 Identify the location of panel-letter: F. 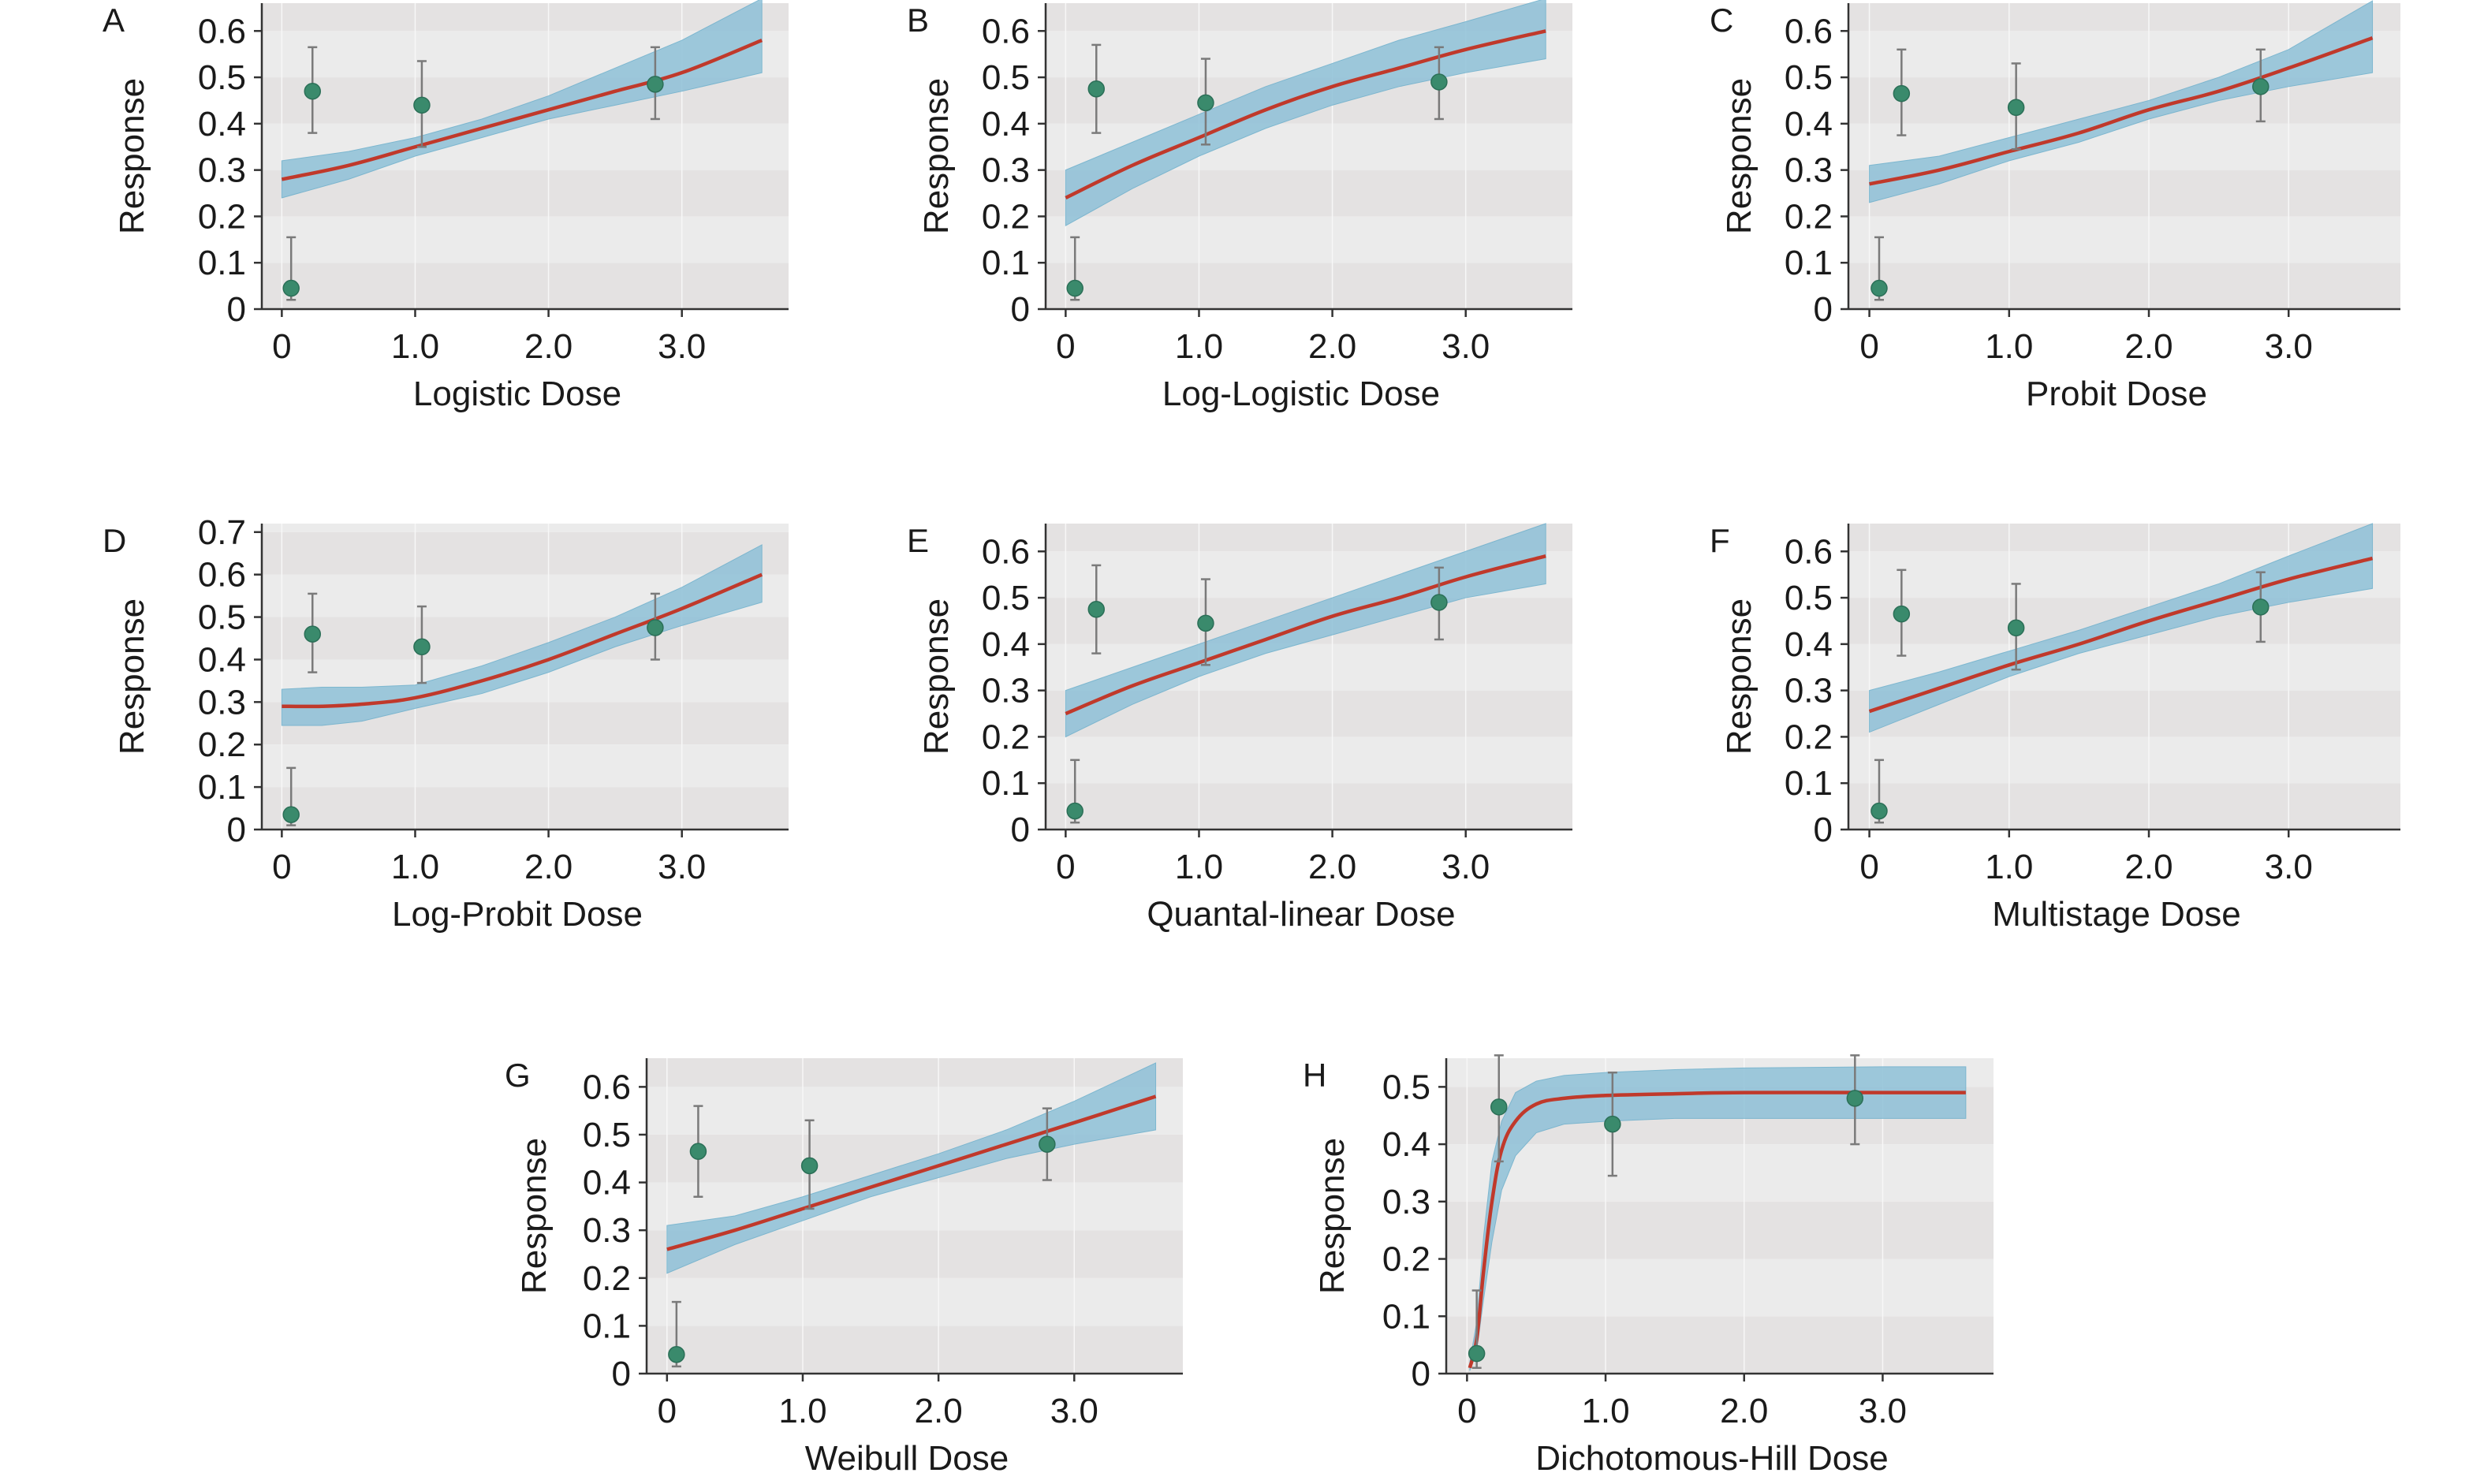
(1720, 540).